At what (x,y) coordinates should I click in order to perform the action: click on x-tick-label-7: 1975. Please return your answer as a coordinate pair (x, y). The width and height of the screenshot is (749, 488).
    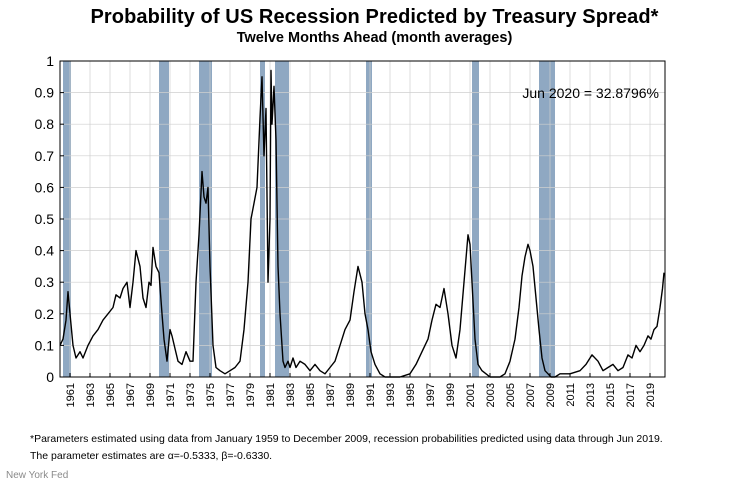
    Looking at the image, I should click on (211, 395).